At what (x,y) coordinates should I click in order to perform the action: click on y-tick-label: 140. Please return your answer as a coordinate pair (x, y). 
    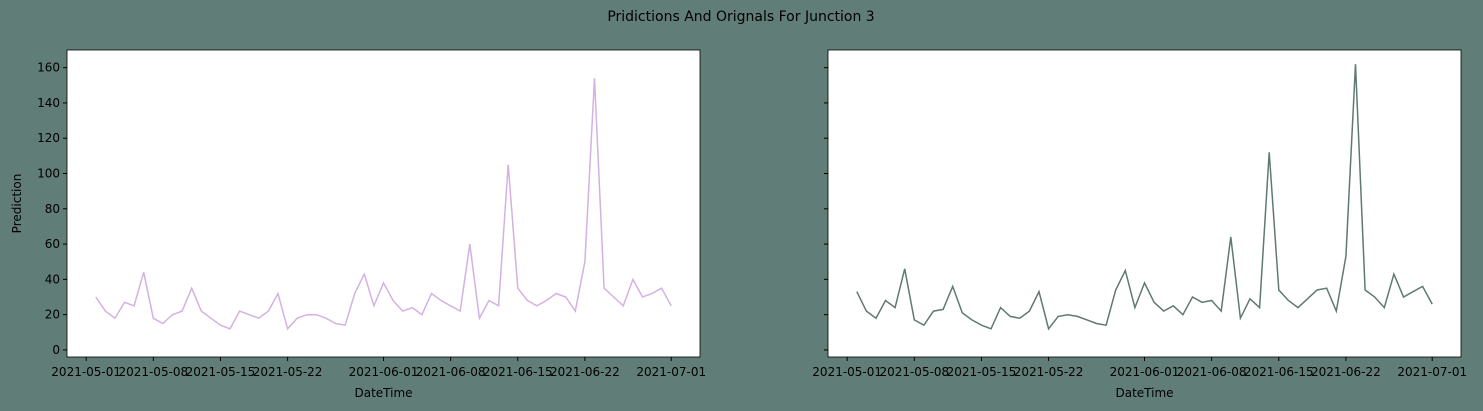
    Looking at the image, I should click on (48, 103).